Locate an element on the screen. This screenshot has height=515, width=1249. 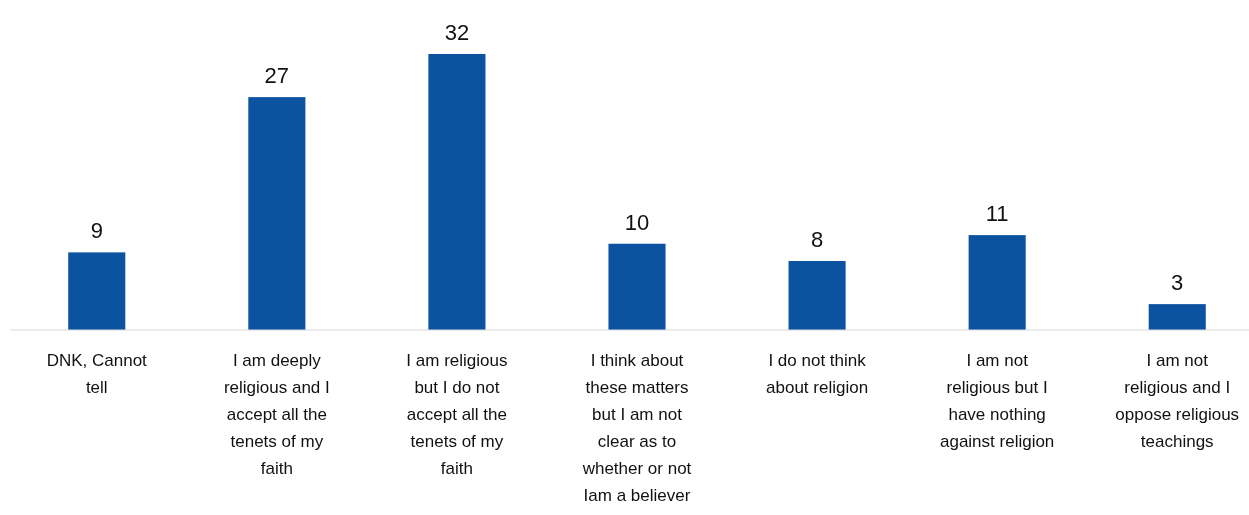
data-label: 9 is located at coordinates (96, 231).